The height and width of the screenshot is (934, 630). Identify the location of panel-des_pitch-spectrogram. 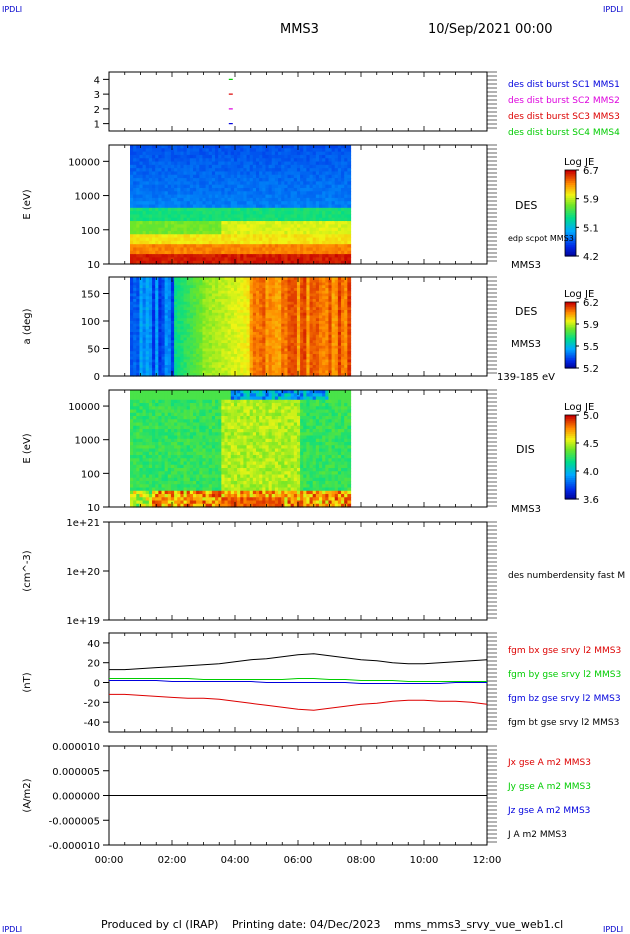
(241, 327).